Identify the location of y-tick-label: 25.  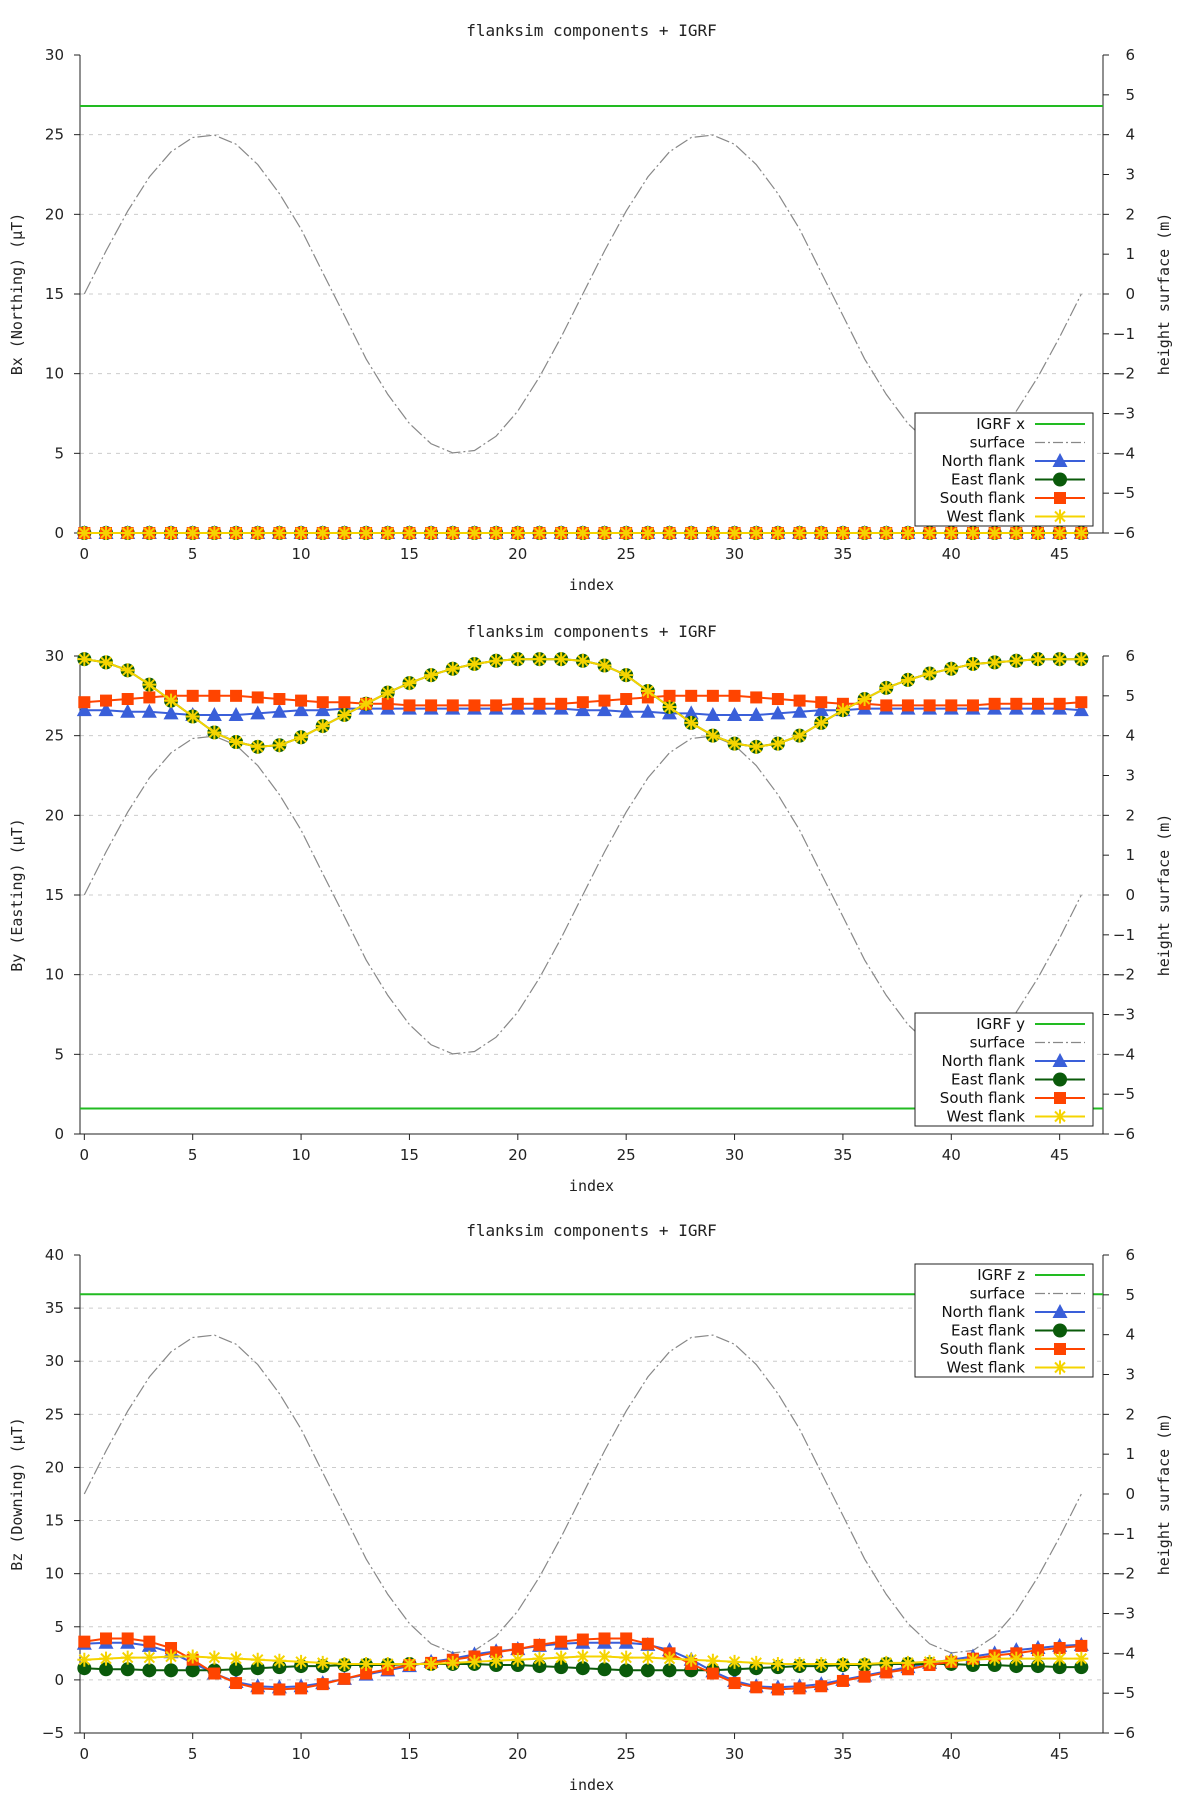
(54, 736).